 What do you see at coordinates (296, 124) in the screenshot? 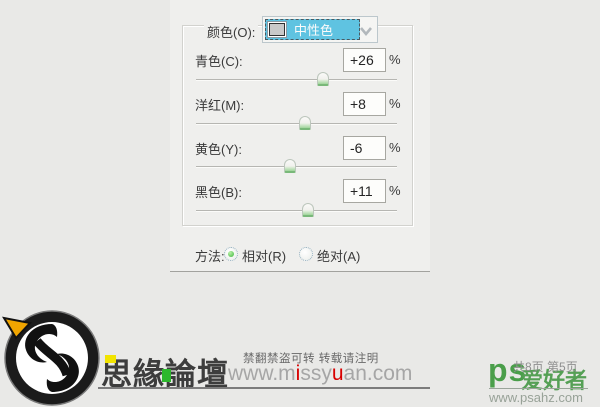
I see `slider-track-magenta` at bounding box center [296, 124].